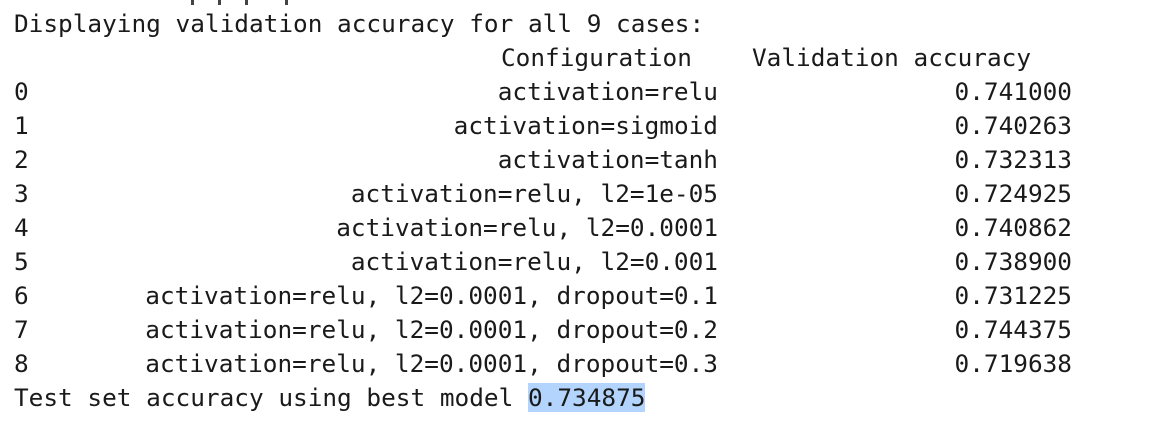  Describe the element at coordinates (21, 193) in the screenshot. I see `row-index: 3` at that location.